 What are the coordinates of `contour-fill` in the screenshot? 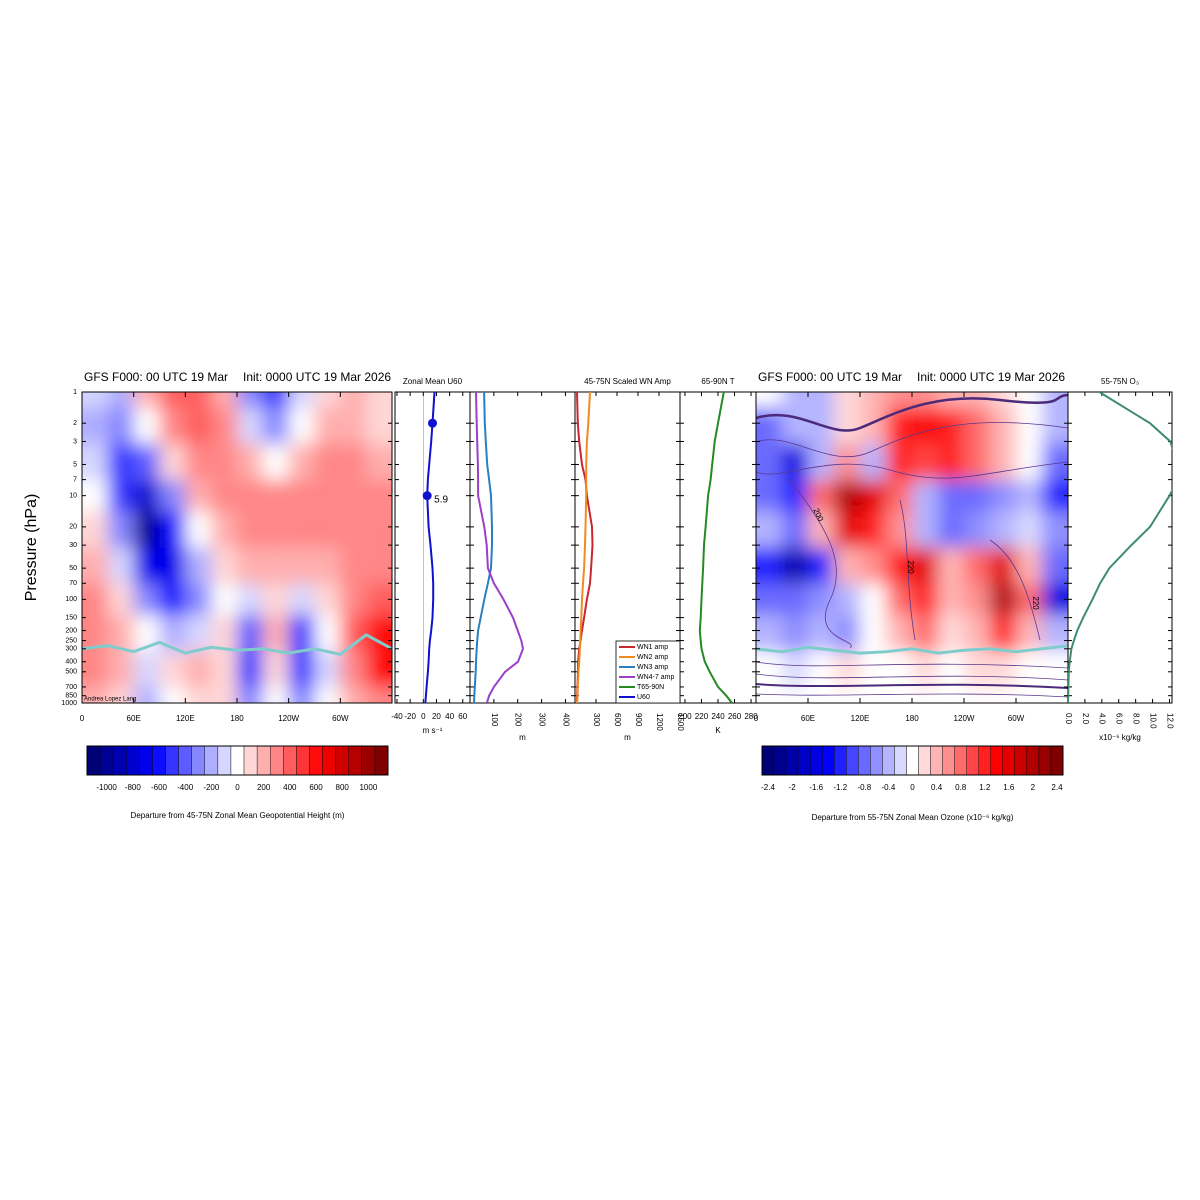 It's located at (912, 547).